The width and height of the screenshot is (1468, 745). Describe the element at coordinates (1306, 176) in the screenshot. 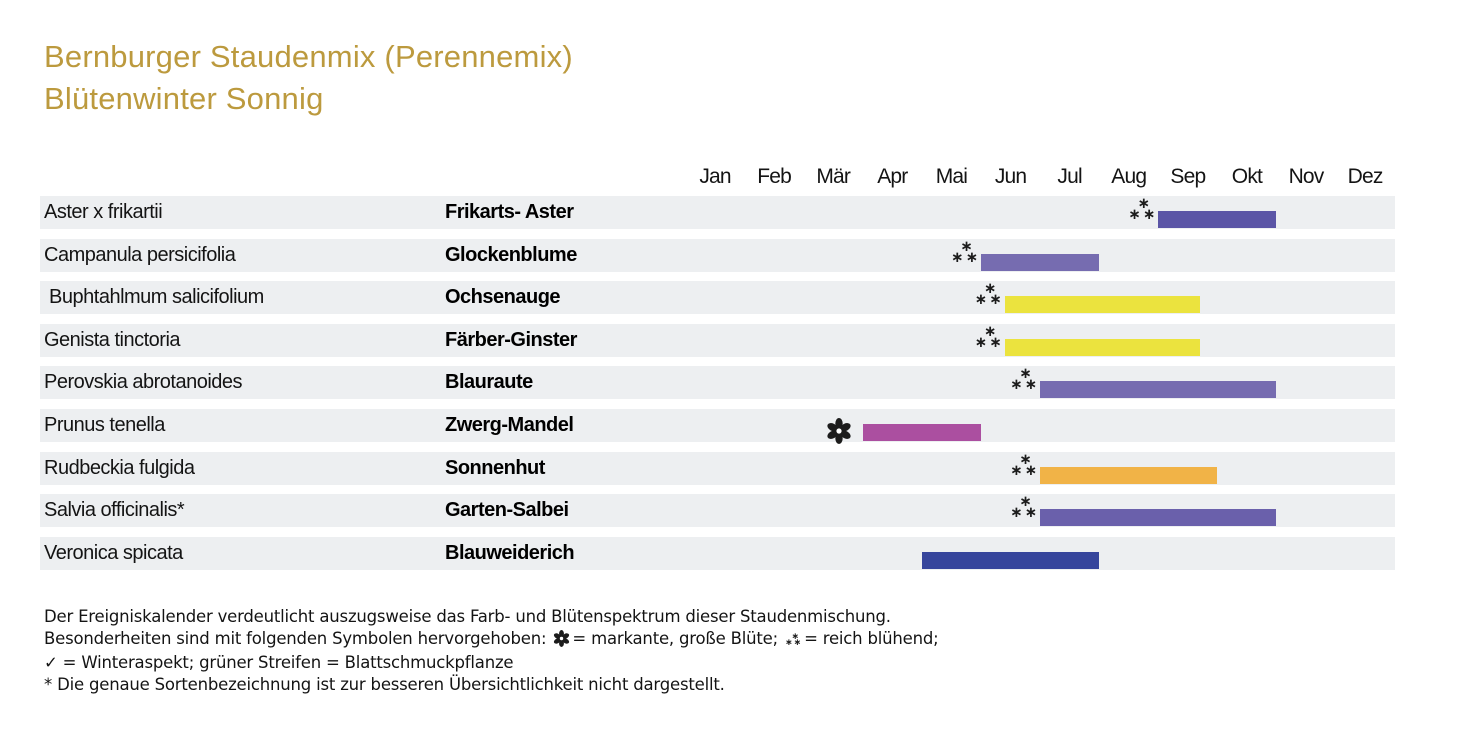

I see `month-label: Nov` at that location.